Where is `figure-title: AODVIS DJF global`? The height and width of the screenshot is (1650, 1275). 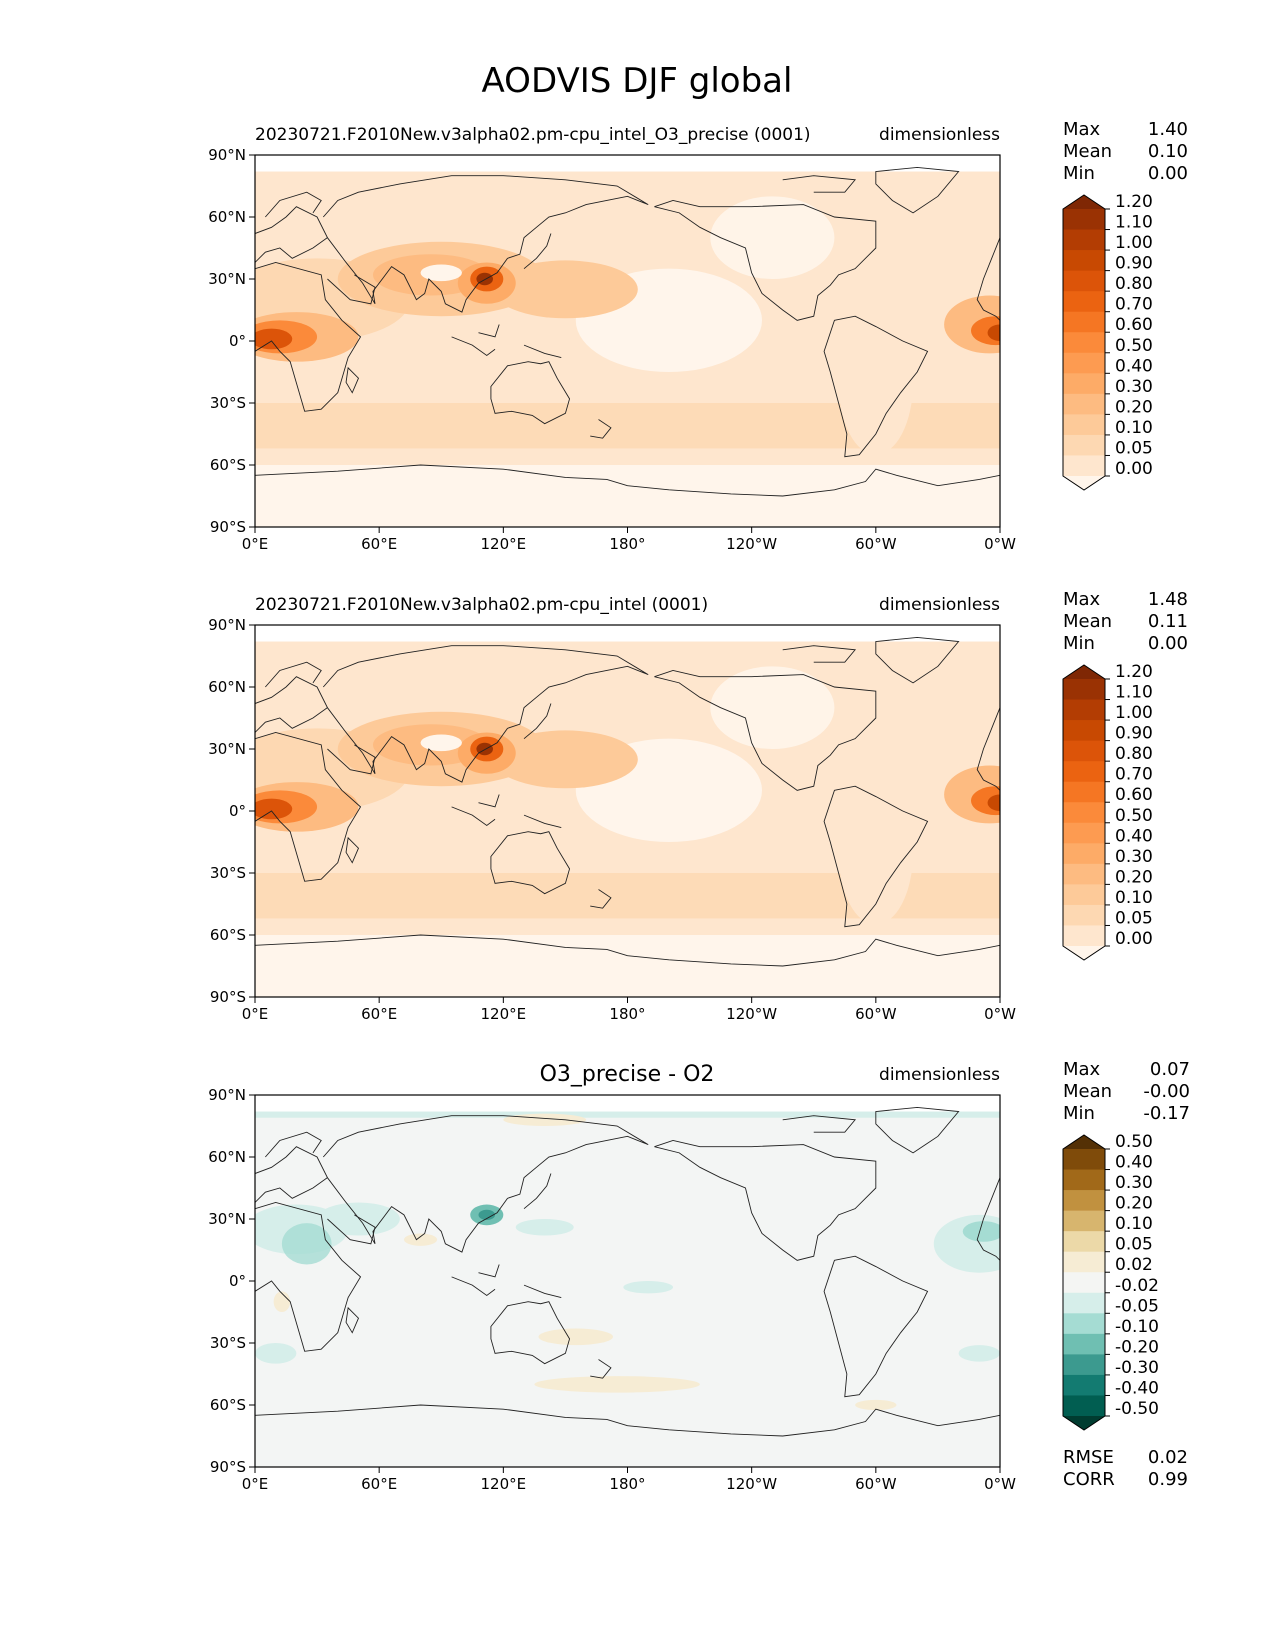
figure-title: AODVIS DJF global is located at coordinates (637, 81).